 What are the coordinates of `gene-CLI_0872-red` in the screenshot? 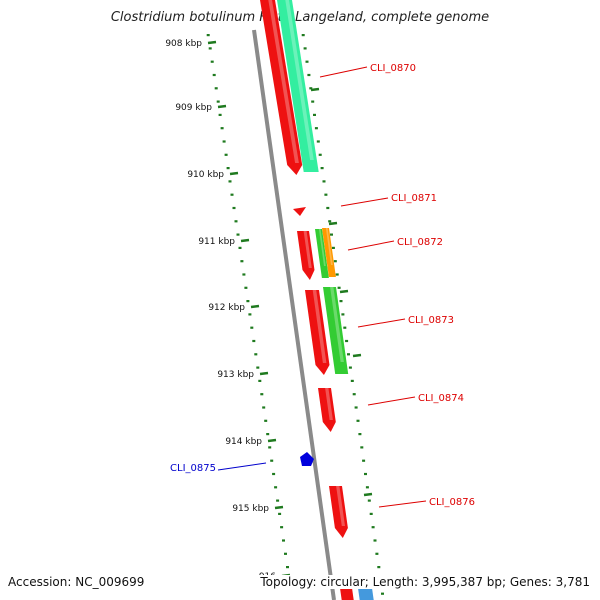 It's located at (306, 255).